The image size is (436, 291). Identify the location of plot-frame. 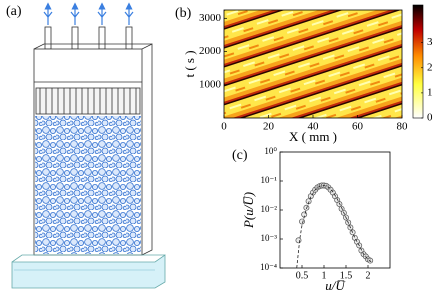
(335, 210).